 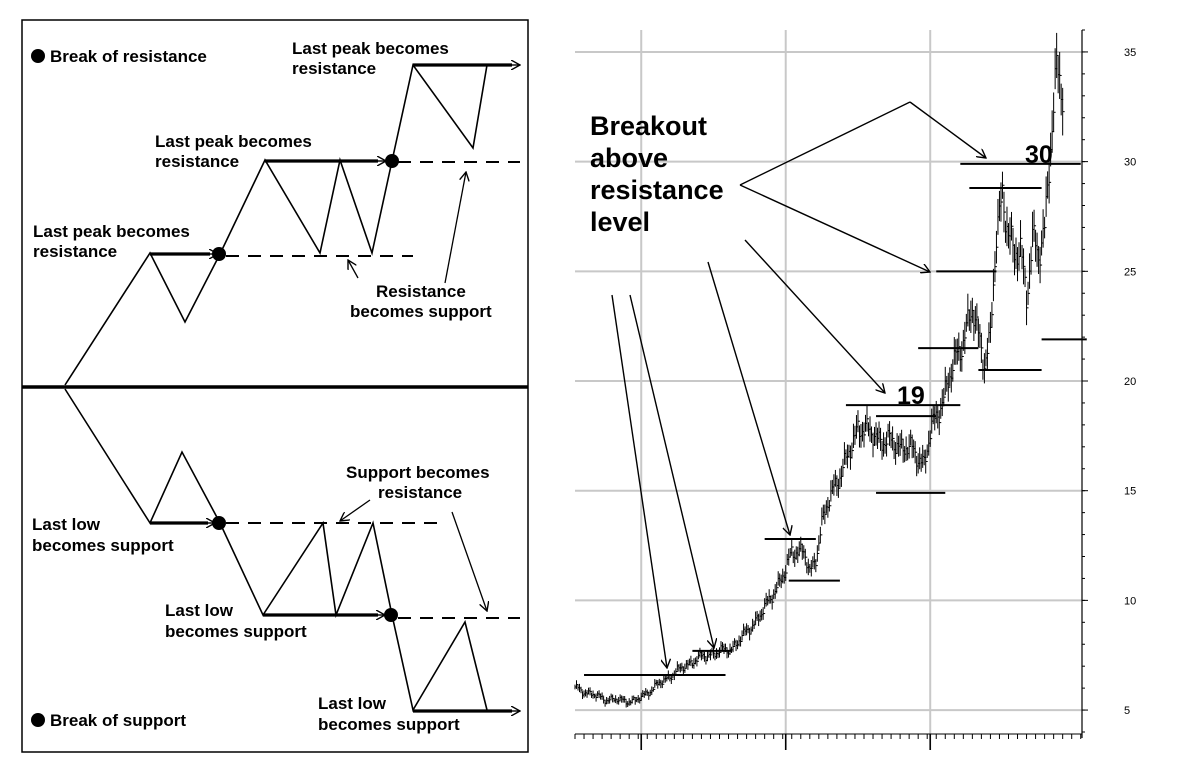 What do you see at coordinates (1130, 382) in the screenshot?
I see `y-tick-label: 20` at bounding box center [1130, 382].